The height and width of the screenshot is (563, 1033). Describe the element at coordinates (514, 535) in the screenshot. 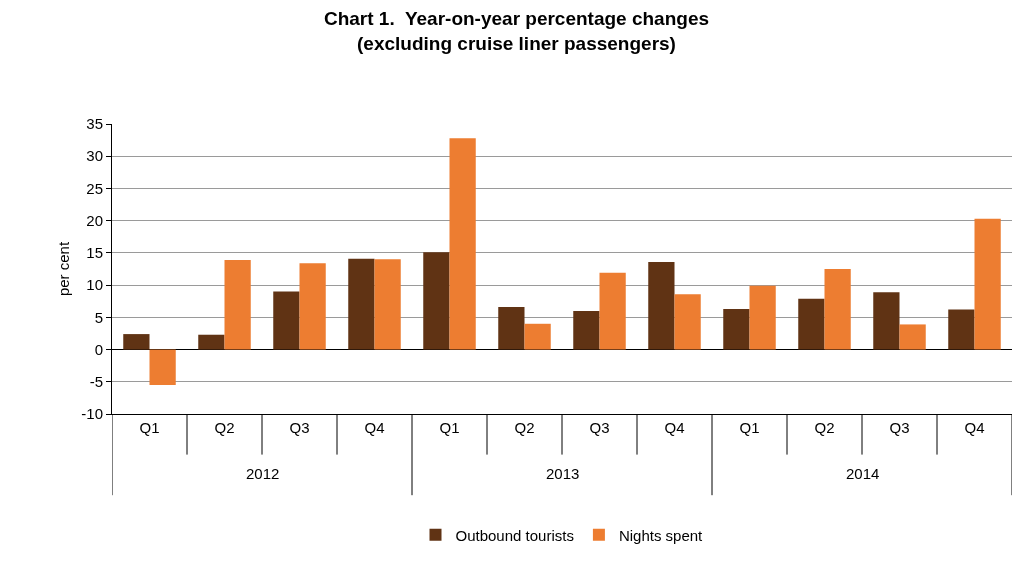

I see `legend-label: Outbound tourists` at that location.